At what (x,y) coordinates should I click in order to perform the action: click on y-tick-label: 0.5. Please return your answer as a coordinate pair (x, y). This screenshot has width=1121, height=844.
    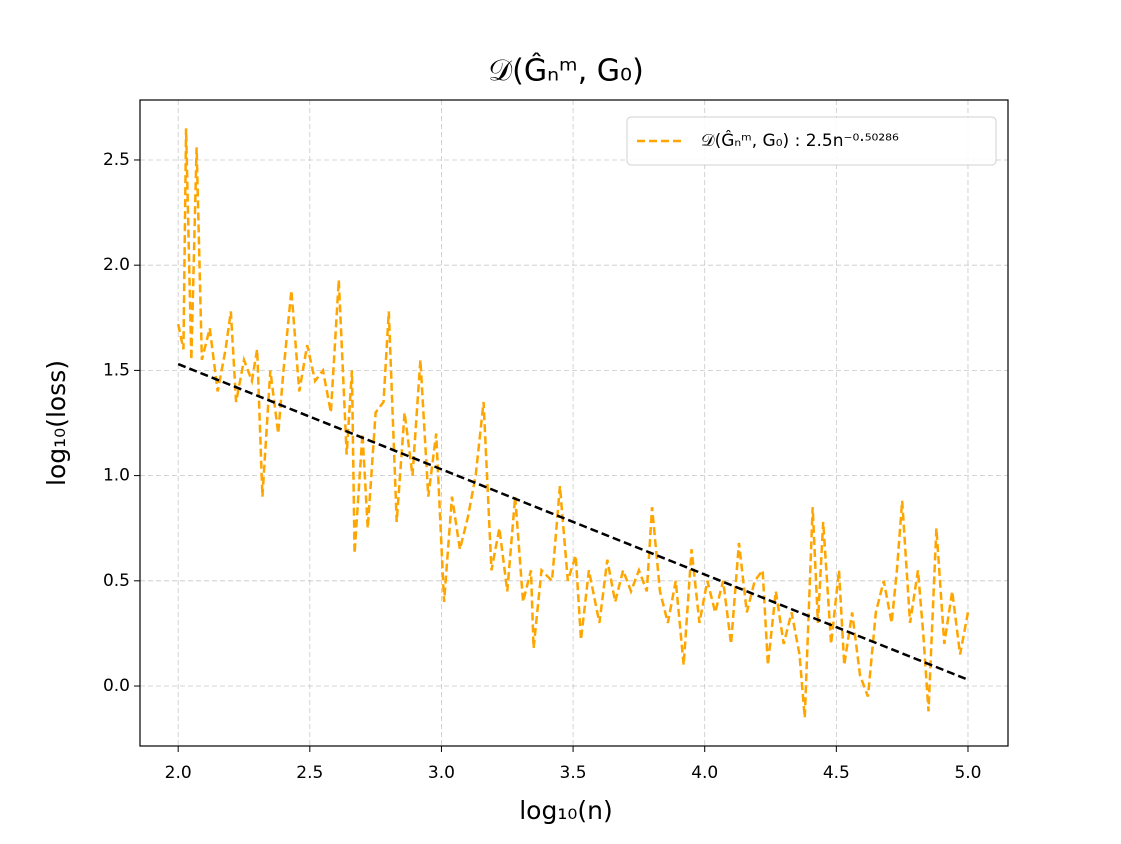
    Looking at the image, I should click on (116, 581).